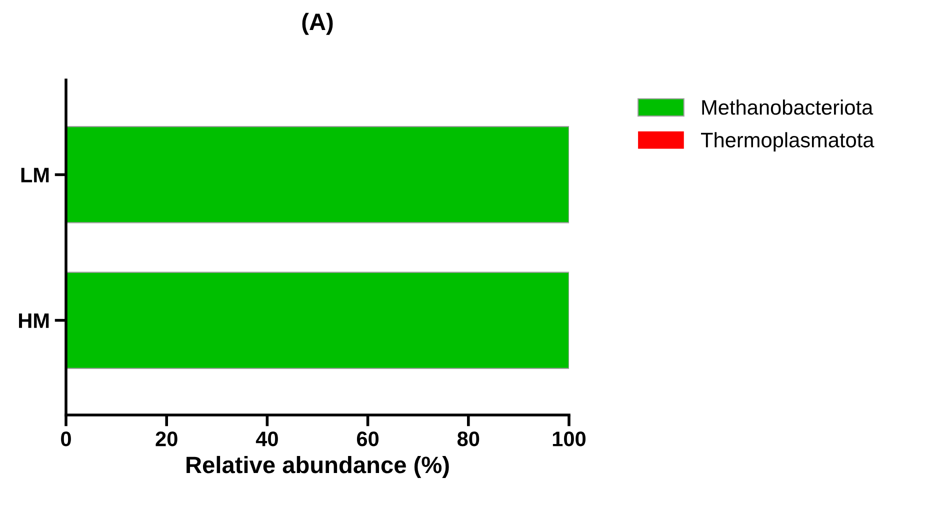  Describe the element at coordinates (167, 439) in the screenshot. I see `x-tick-label: 20` at that location.